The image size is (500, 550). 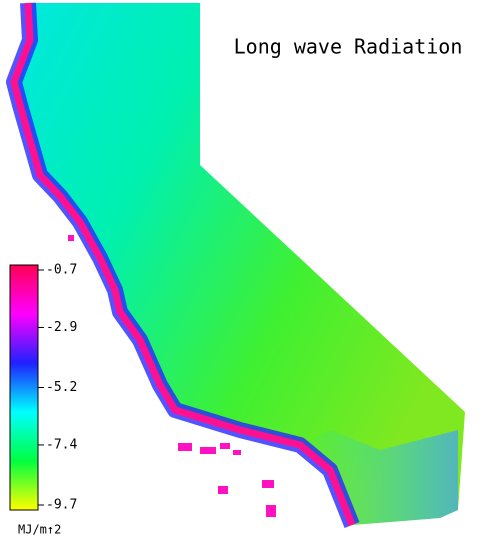 What do you see at coordinates (61, 387) in the screenshot?
I see `colorbar-tick-label: -5.2` at bounding box center [61, 387].